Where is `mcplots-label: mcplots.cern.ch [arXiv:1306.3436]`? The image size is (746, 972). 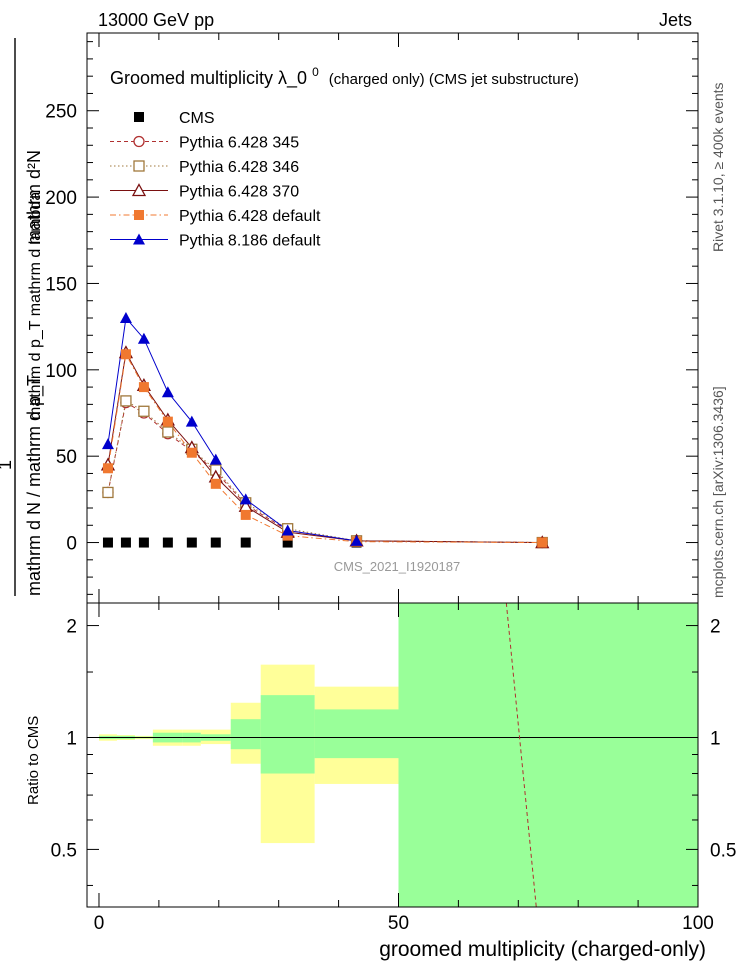
mcplots-label: mcplots.cern.ch [arXiv:1306.3436] is located at coordinates (718, 492).